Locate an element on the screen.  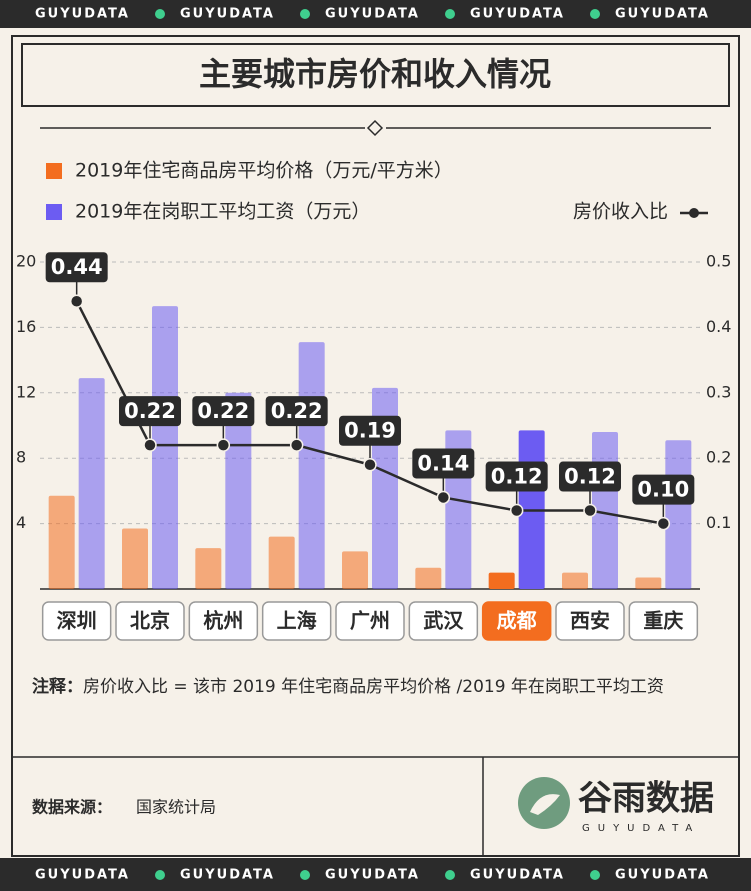
x-tick-label: 杭州 is located at coordinates (223, 621).